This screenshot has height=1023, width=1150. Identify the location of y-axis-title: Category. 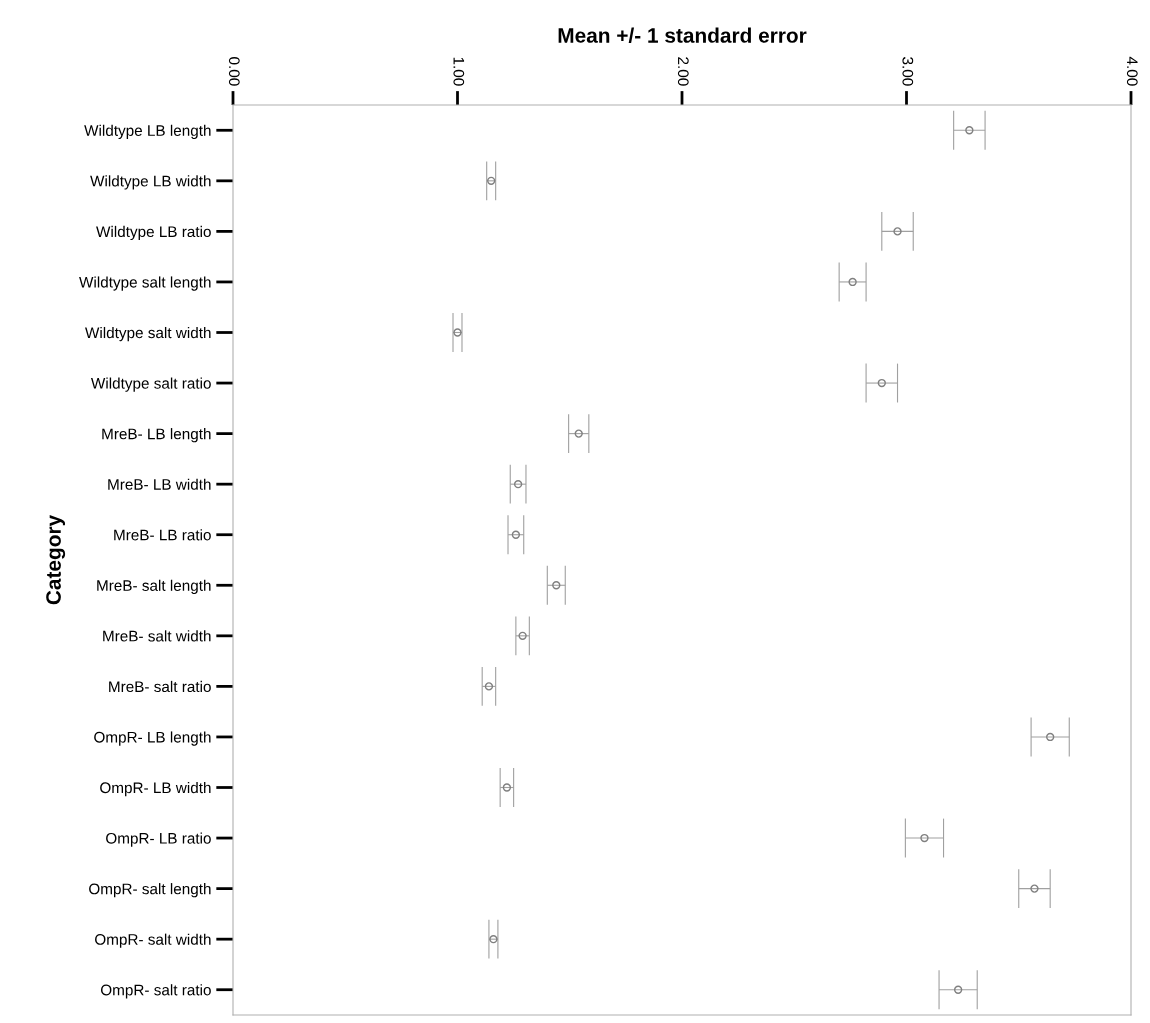
(56, 559).